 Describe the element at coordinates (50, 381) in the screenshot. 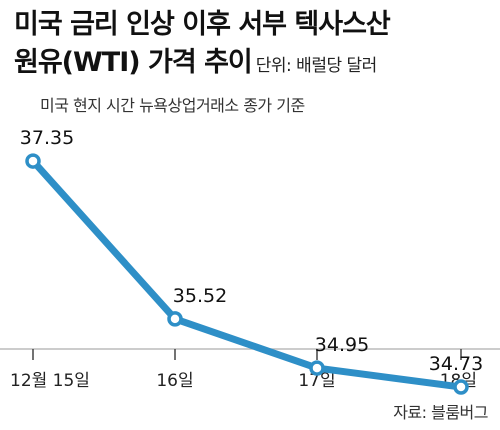

I see `x-tick-label: 12월 15일` at that location.